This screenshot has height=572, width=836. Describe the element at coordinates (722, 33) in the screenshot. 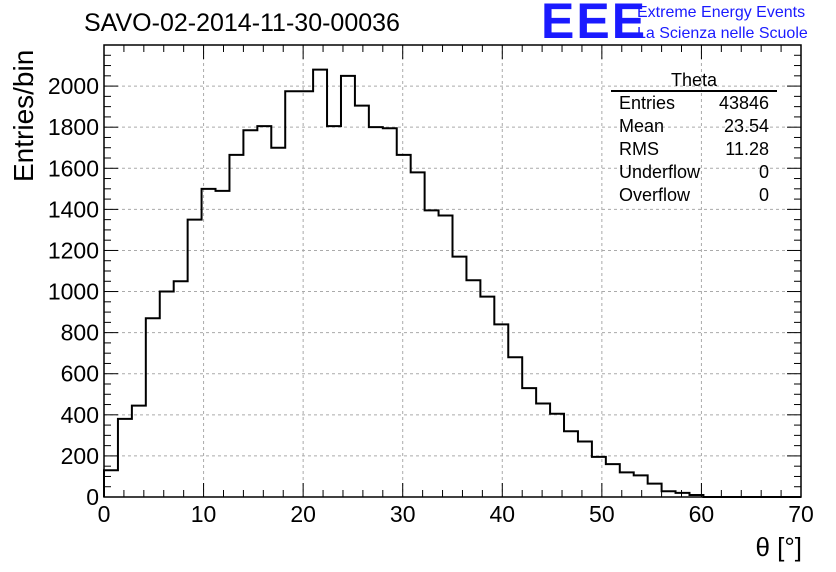

I see `logo-line-2: La Scienza nelle Scuole` at that location.